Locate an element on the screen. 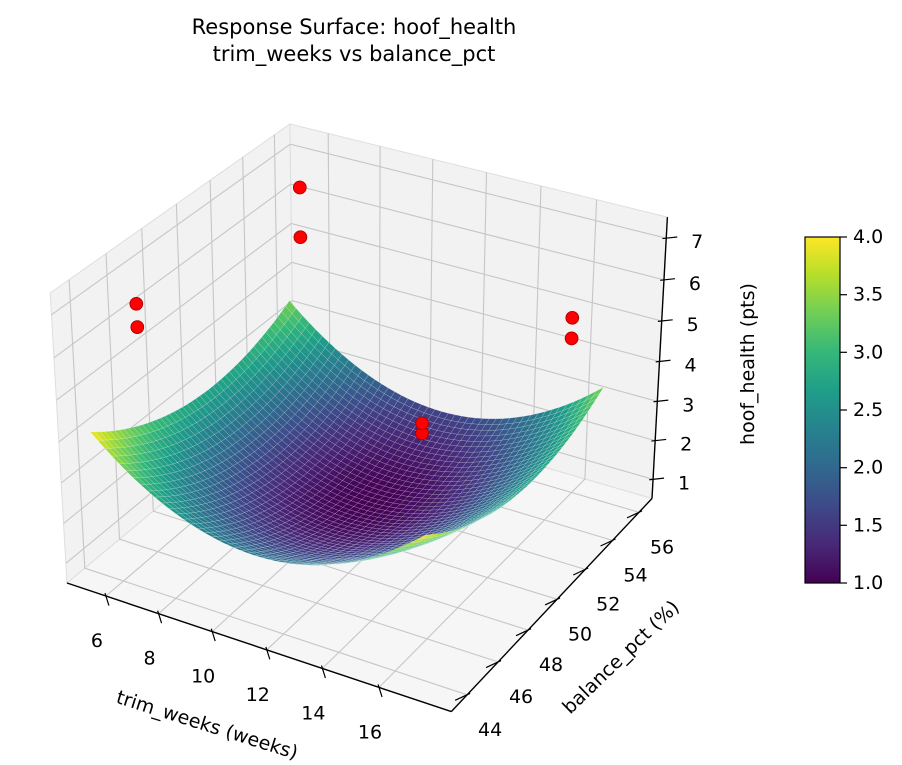 The height and width of the screenshot is (765, 902). x-tick-label: 14 is located at coordinates (313, 713).